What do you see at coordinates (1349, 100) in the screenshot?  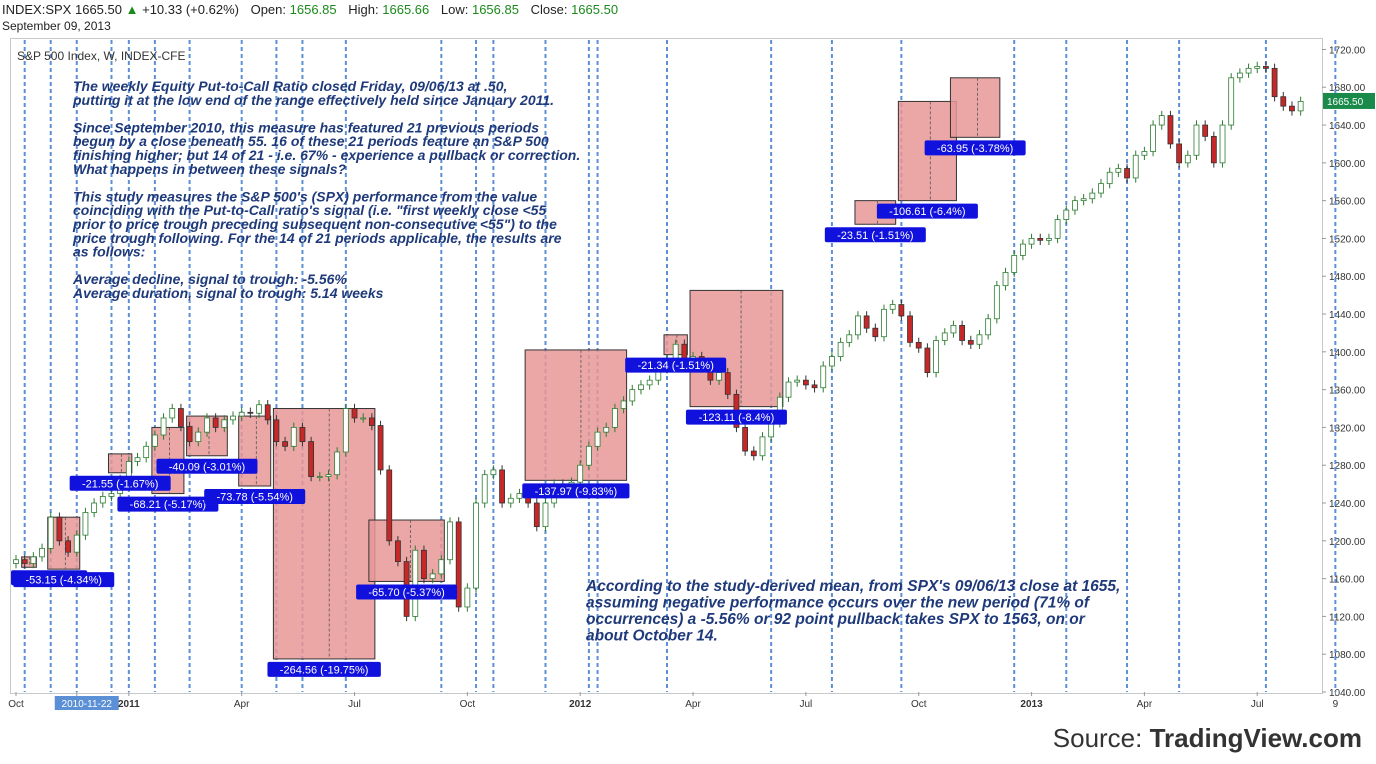 I see `last-price-badge` at bounding box center [1349, 100].